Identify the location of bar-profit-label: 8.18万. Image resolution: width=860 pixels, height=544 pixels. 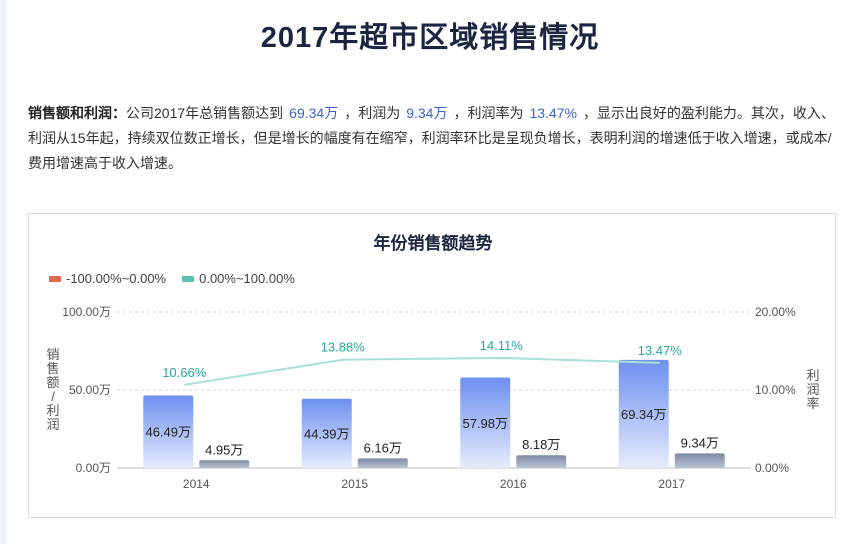
(541, 444).